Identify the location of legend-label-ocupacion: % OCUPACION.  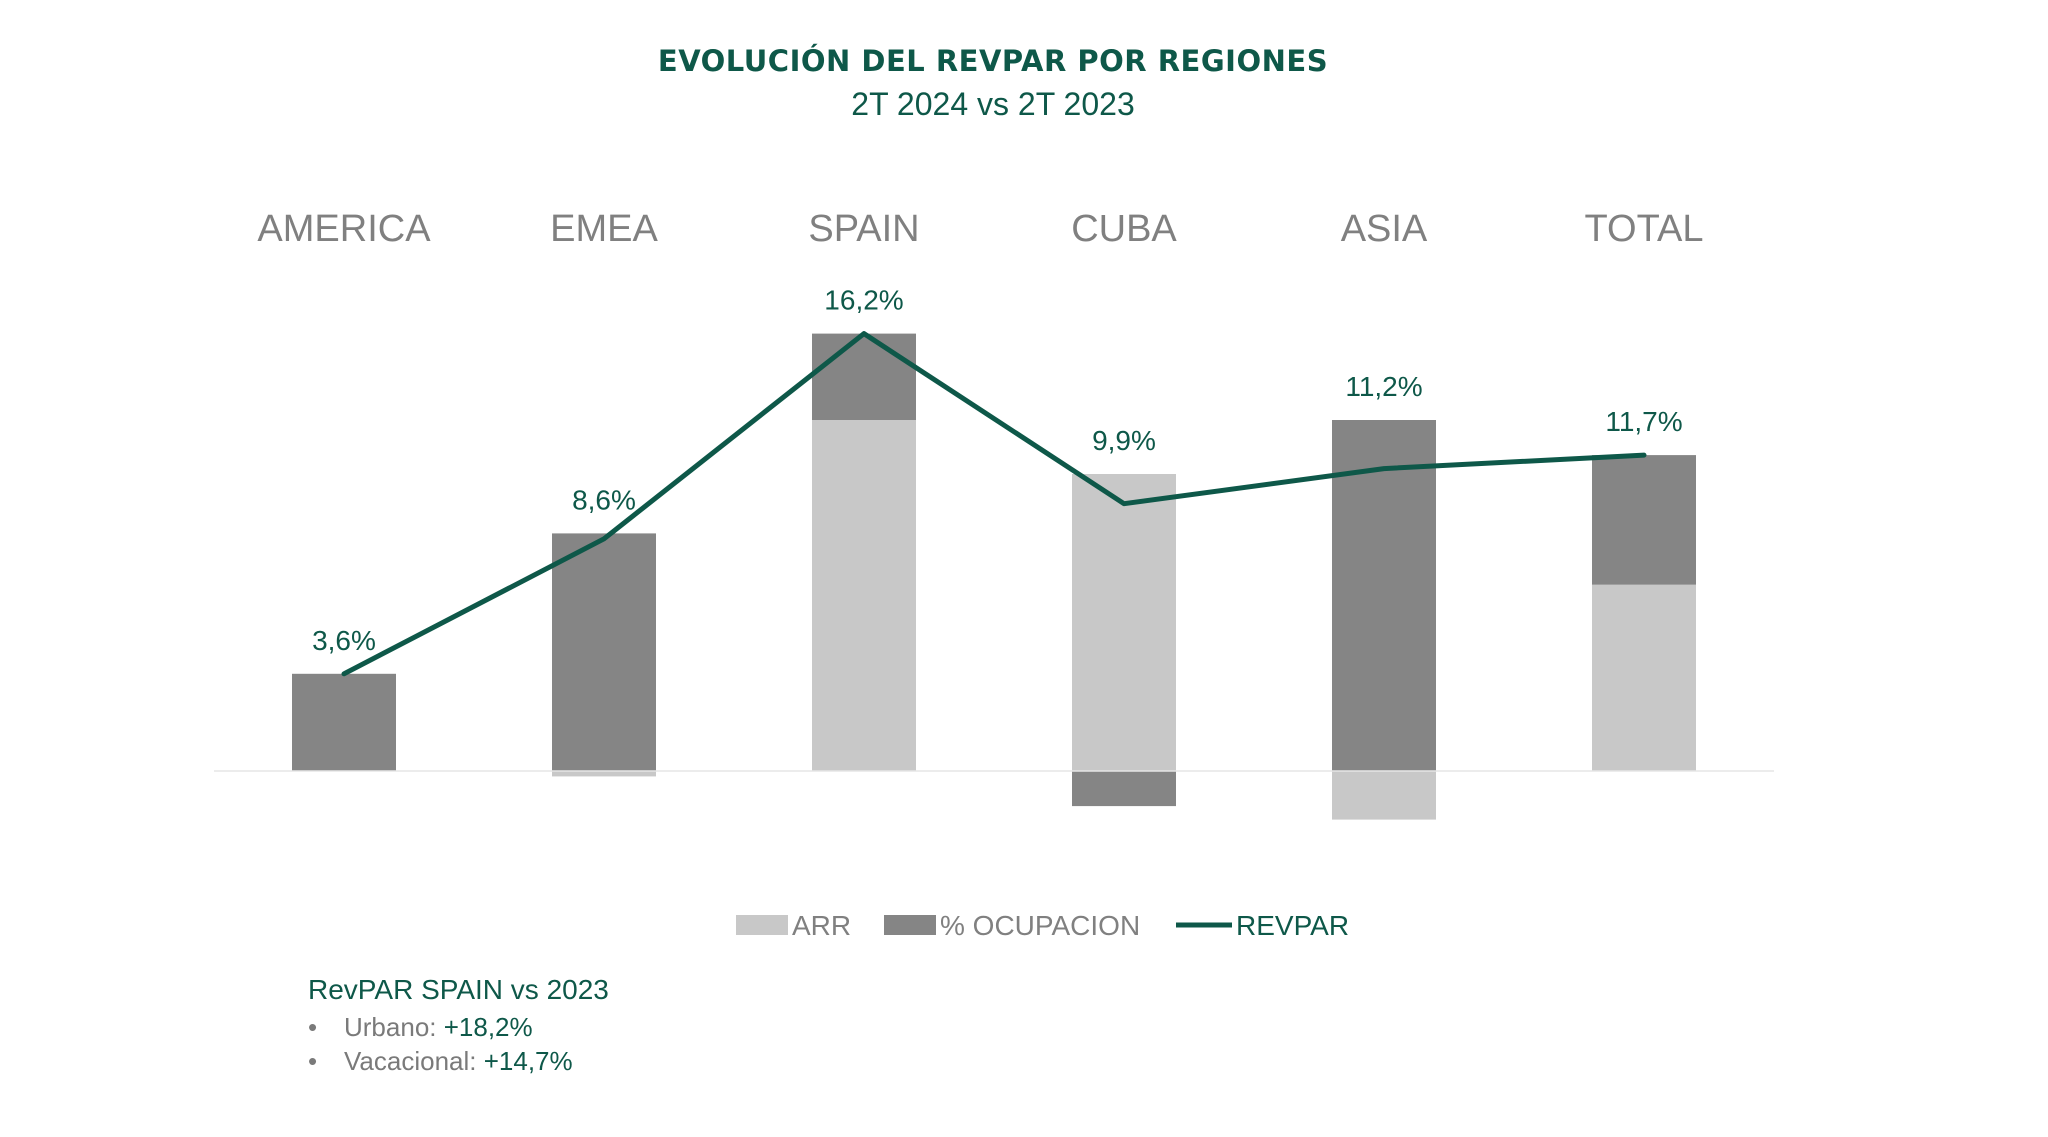
(1040, 925).